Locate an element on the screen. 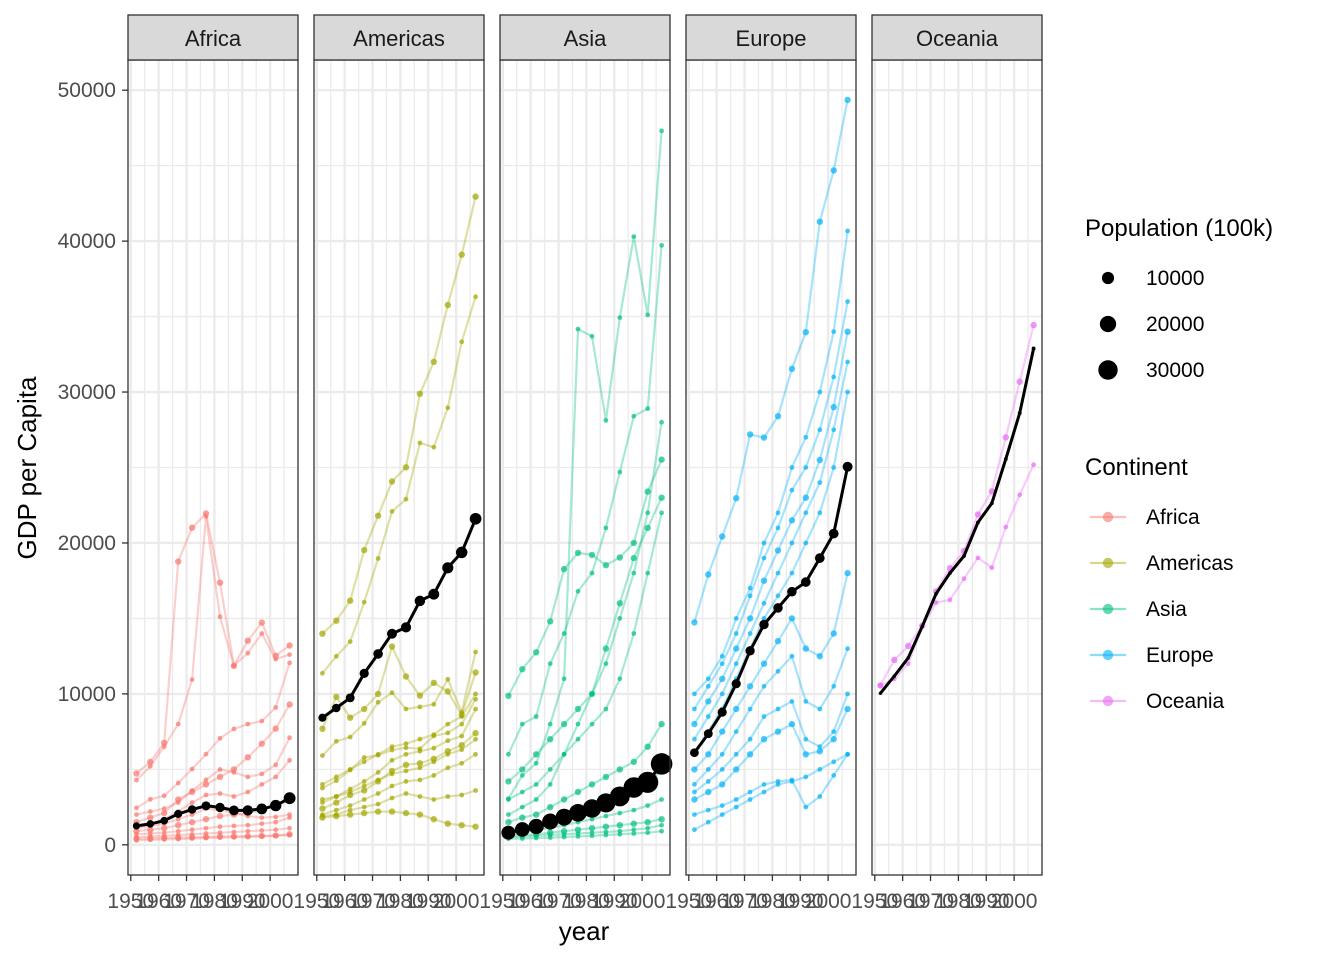 The image size is (1344, 965). x-tick-label-oceania: 1970 is located at coordinates (930, 901).